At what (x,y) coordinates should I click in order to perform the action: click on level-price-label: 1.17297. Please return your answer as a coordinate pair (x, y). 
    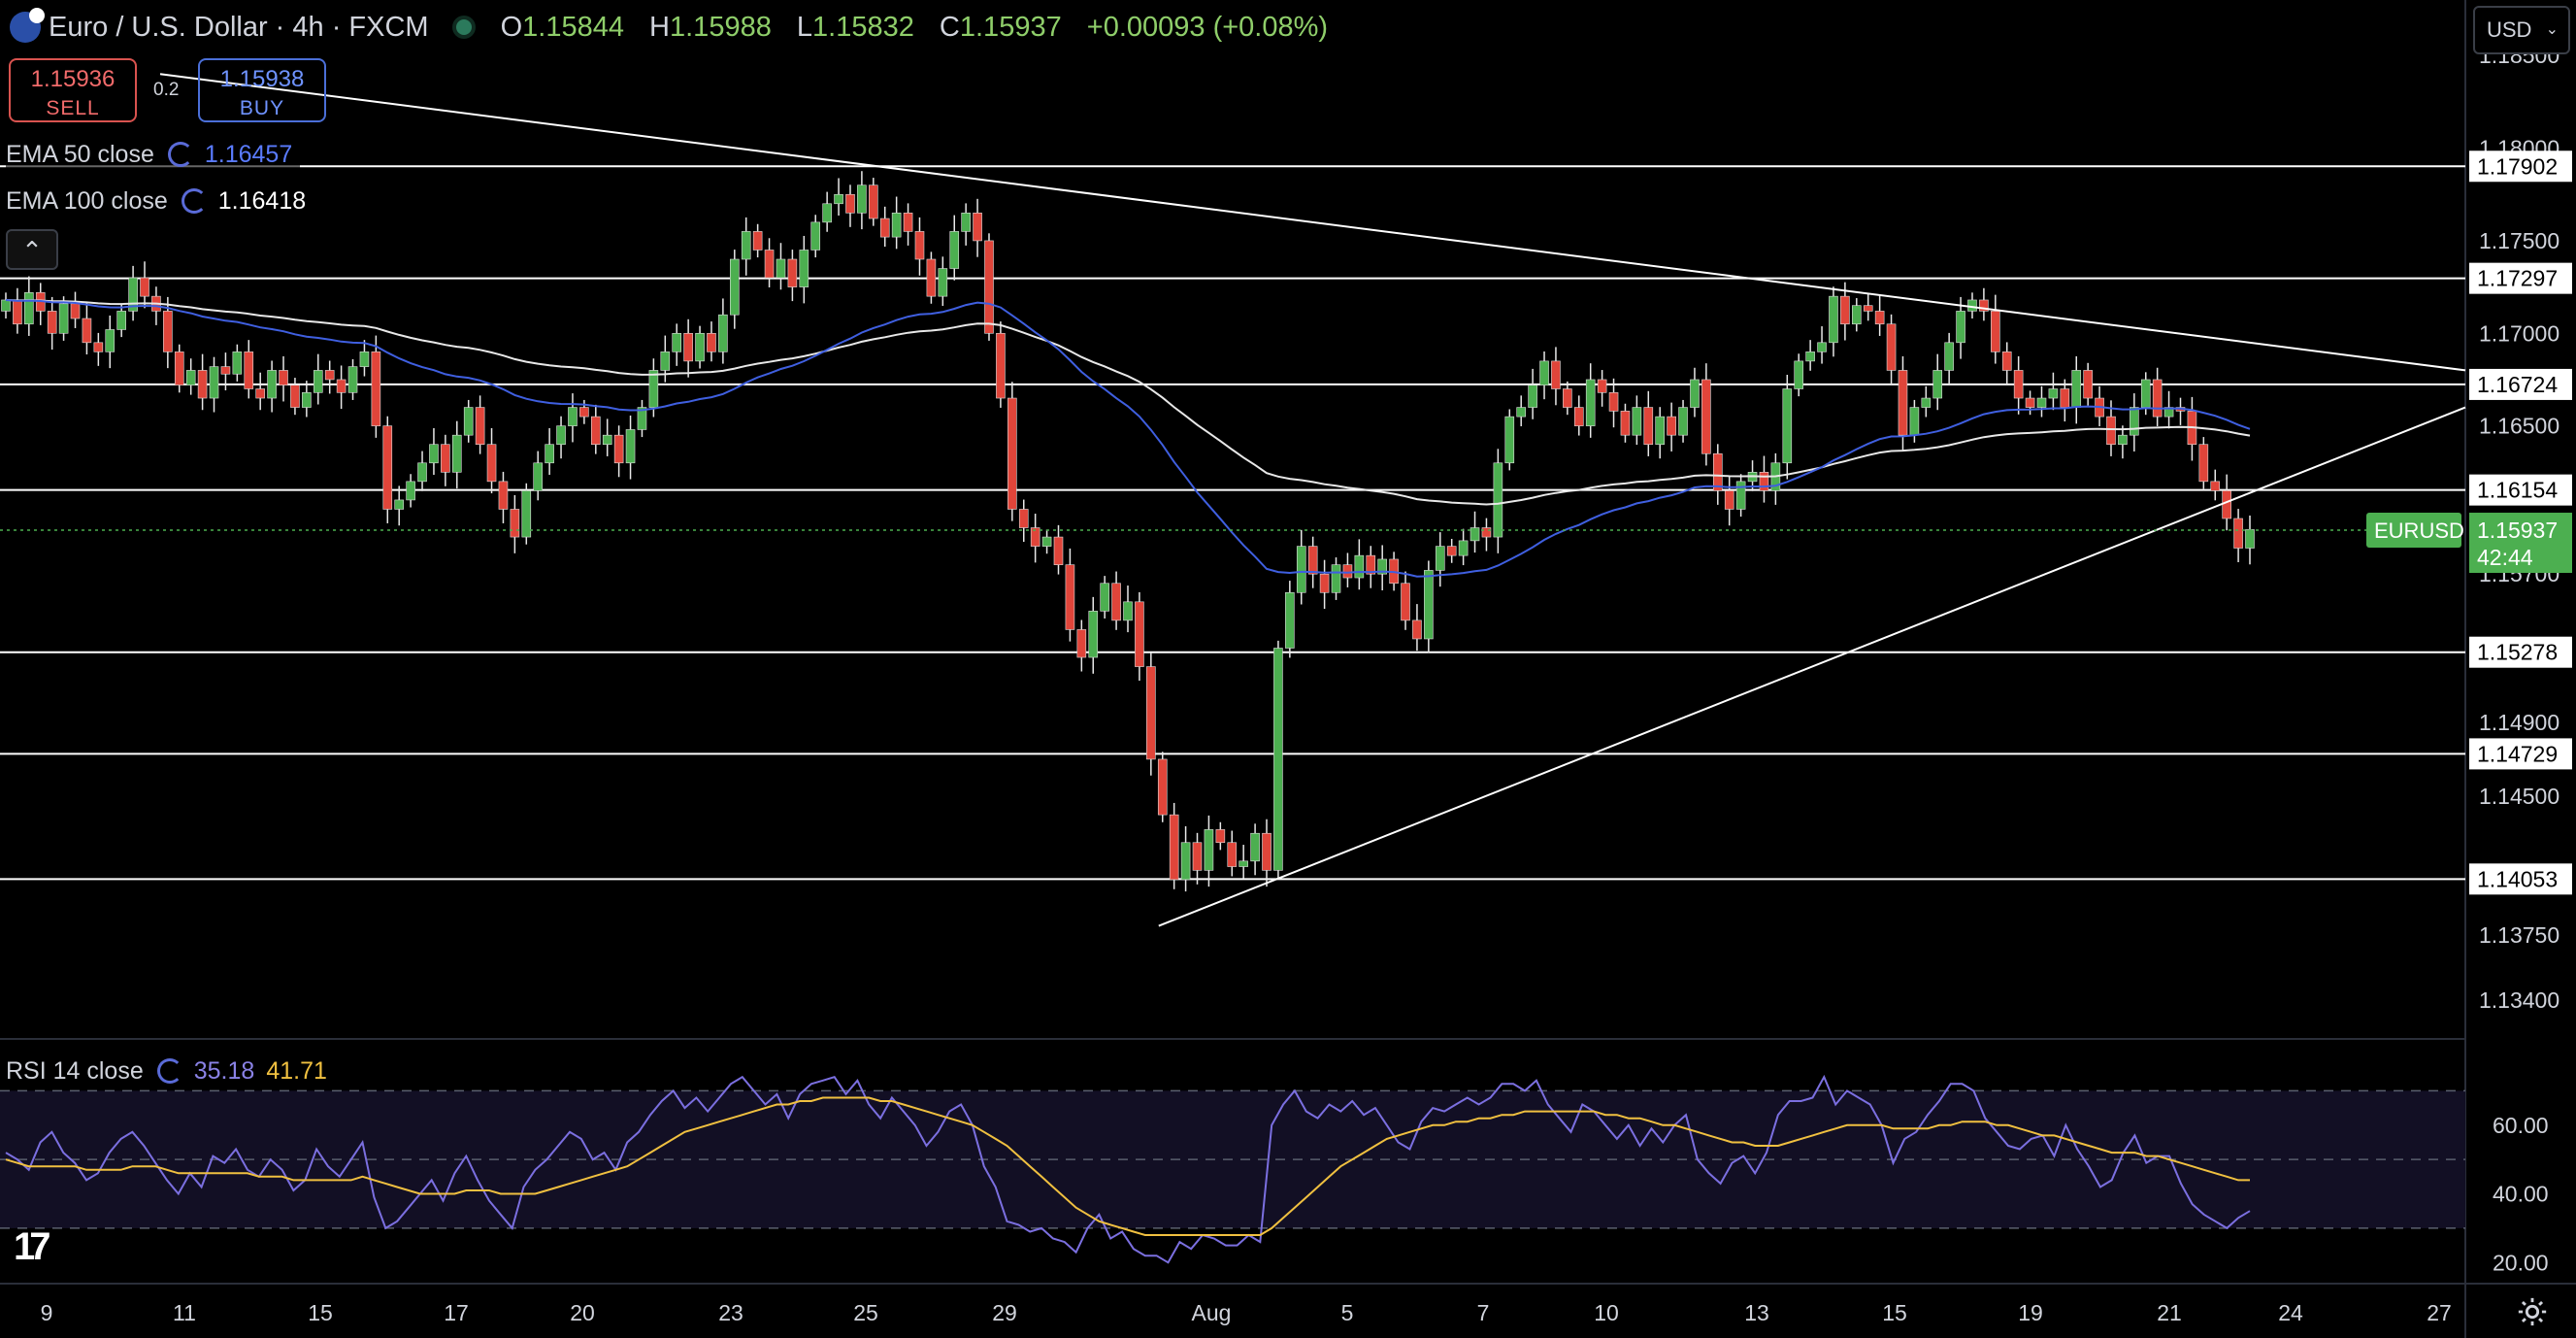
    Looking at the image, I should click on (2517, 278).